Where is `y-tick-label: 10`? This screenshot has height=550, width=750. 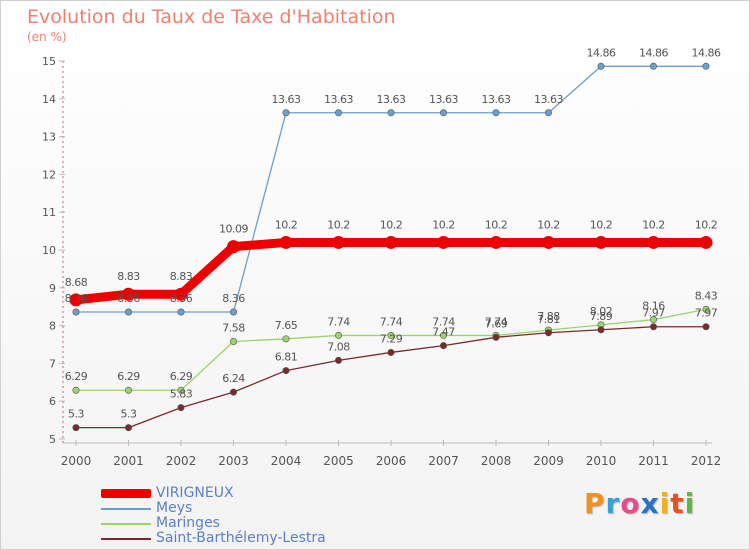 y-tick-label: 10 is located at coordinates (49, 250).